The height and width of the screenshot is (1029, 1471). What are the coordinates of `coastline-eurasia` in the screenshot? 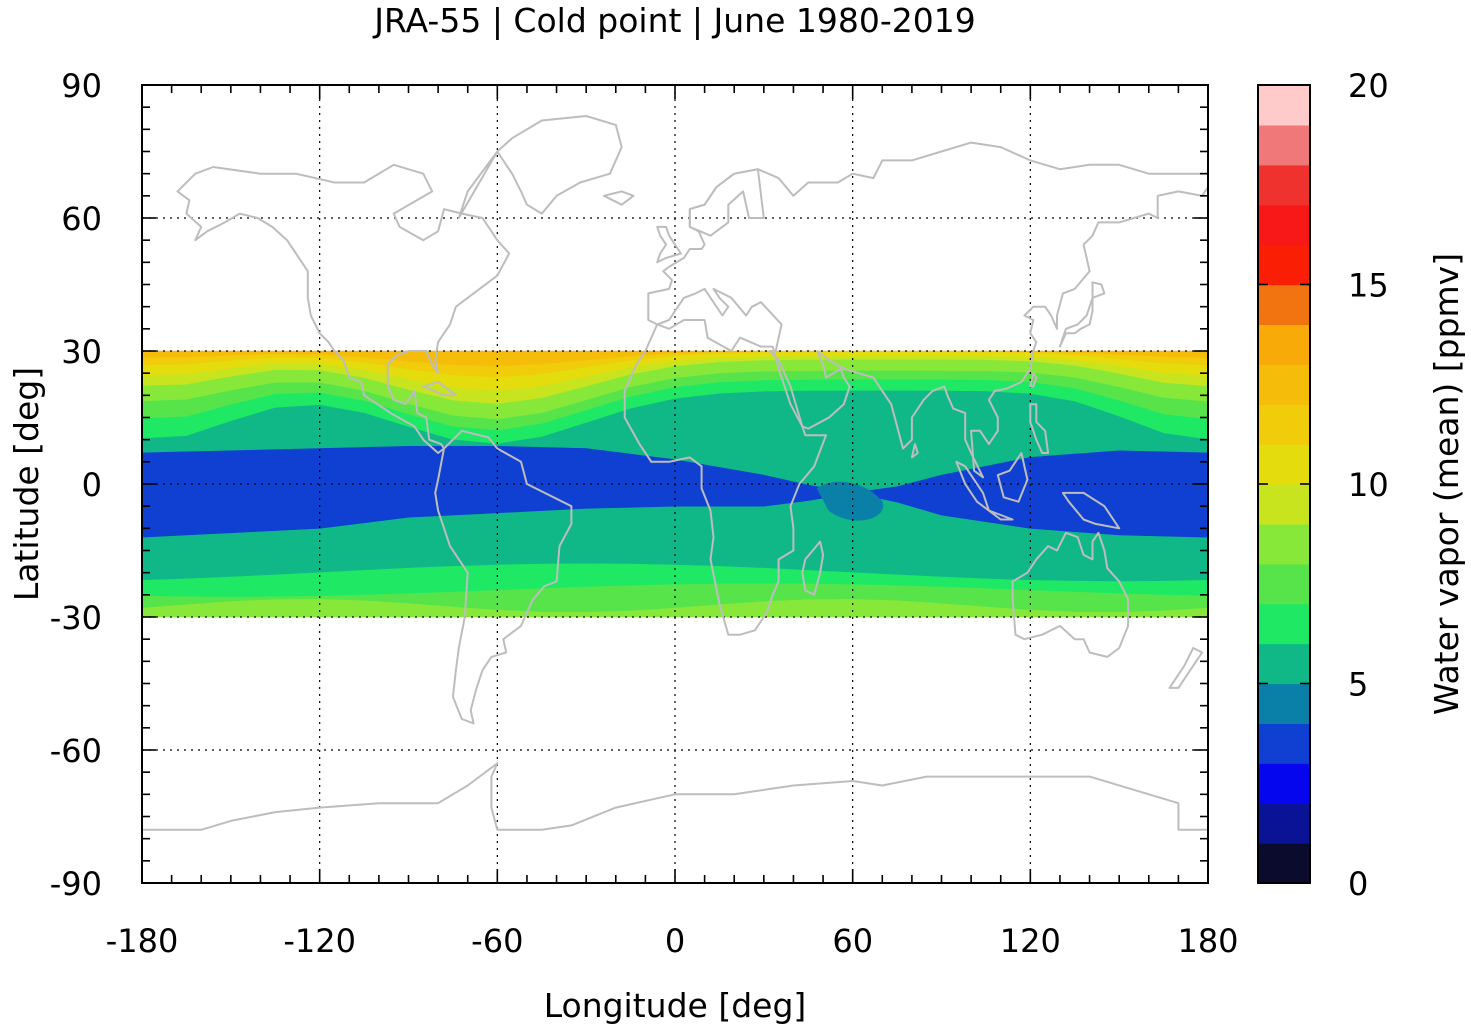 It's located at (927, 310).